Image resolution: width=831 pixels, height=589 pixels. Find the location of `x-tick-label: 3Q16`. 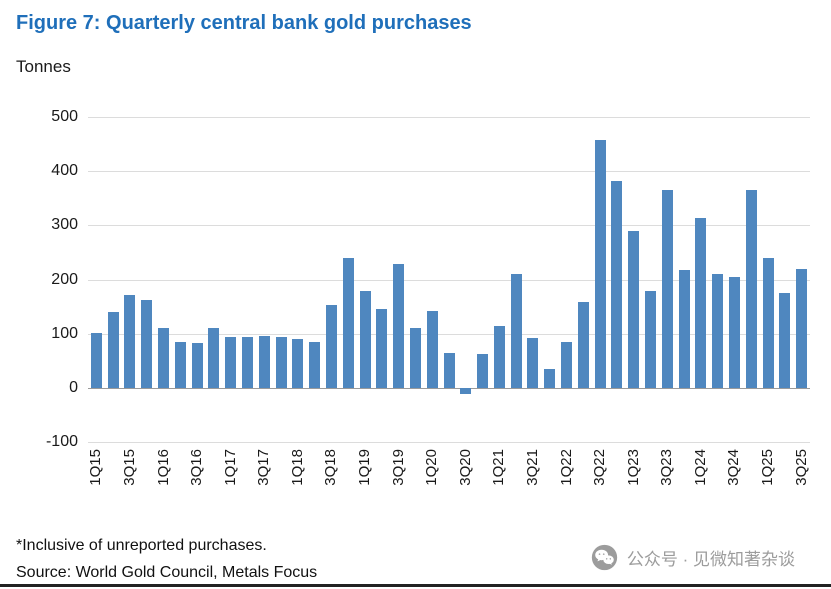

x-tick-label: 3Q16 is located at coordinates (197, 467).